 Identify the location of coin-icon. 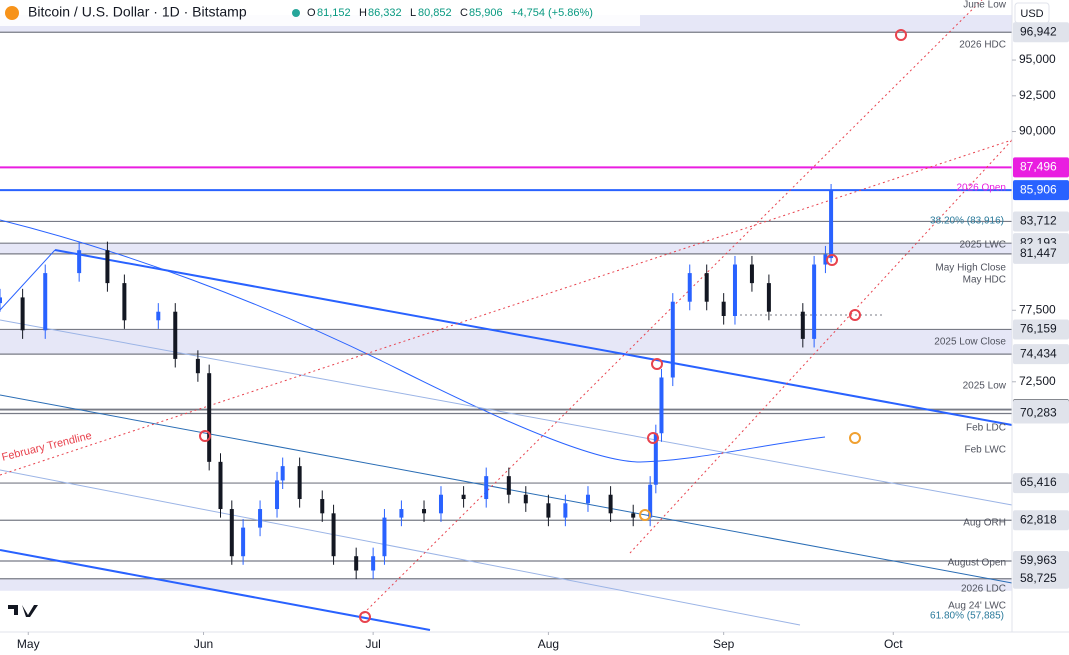
(12, 13).